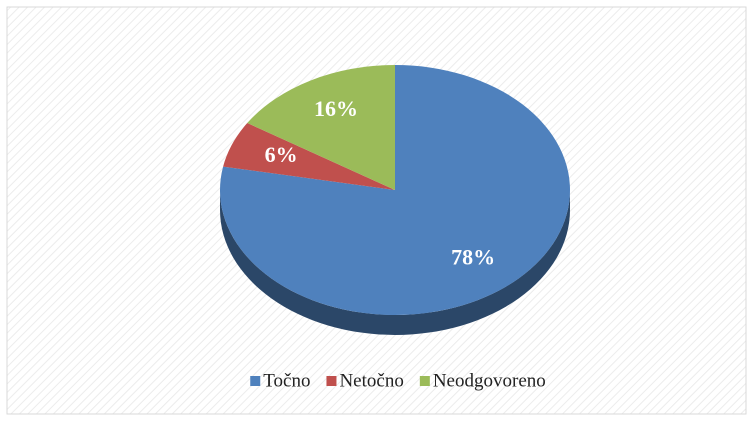 Image resolution: width=753 pixels, height=421 pixels. I want to click on data-label: 78%, so click(473, 256).